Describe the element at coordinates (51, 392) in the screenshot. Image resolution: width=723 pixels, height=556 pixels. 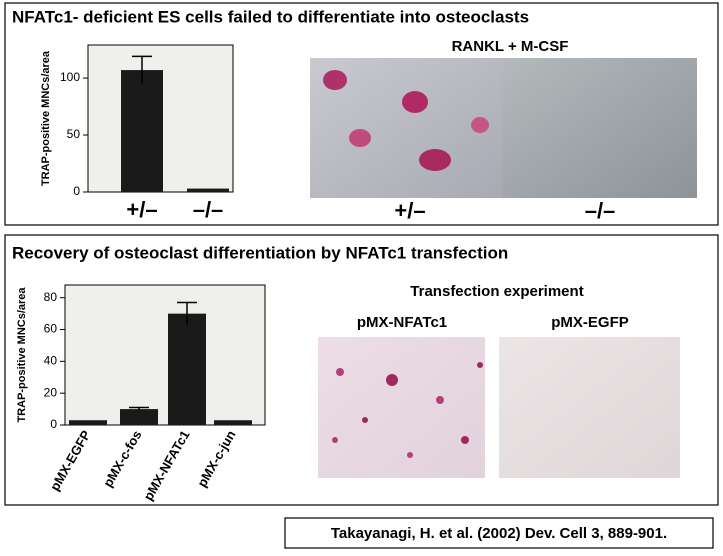
I see `y-tick-label: 20` at that location.